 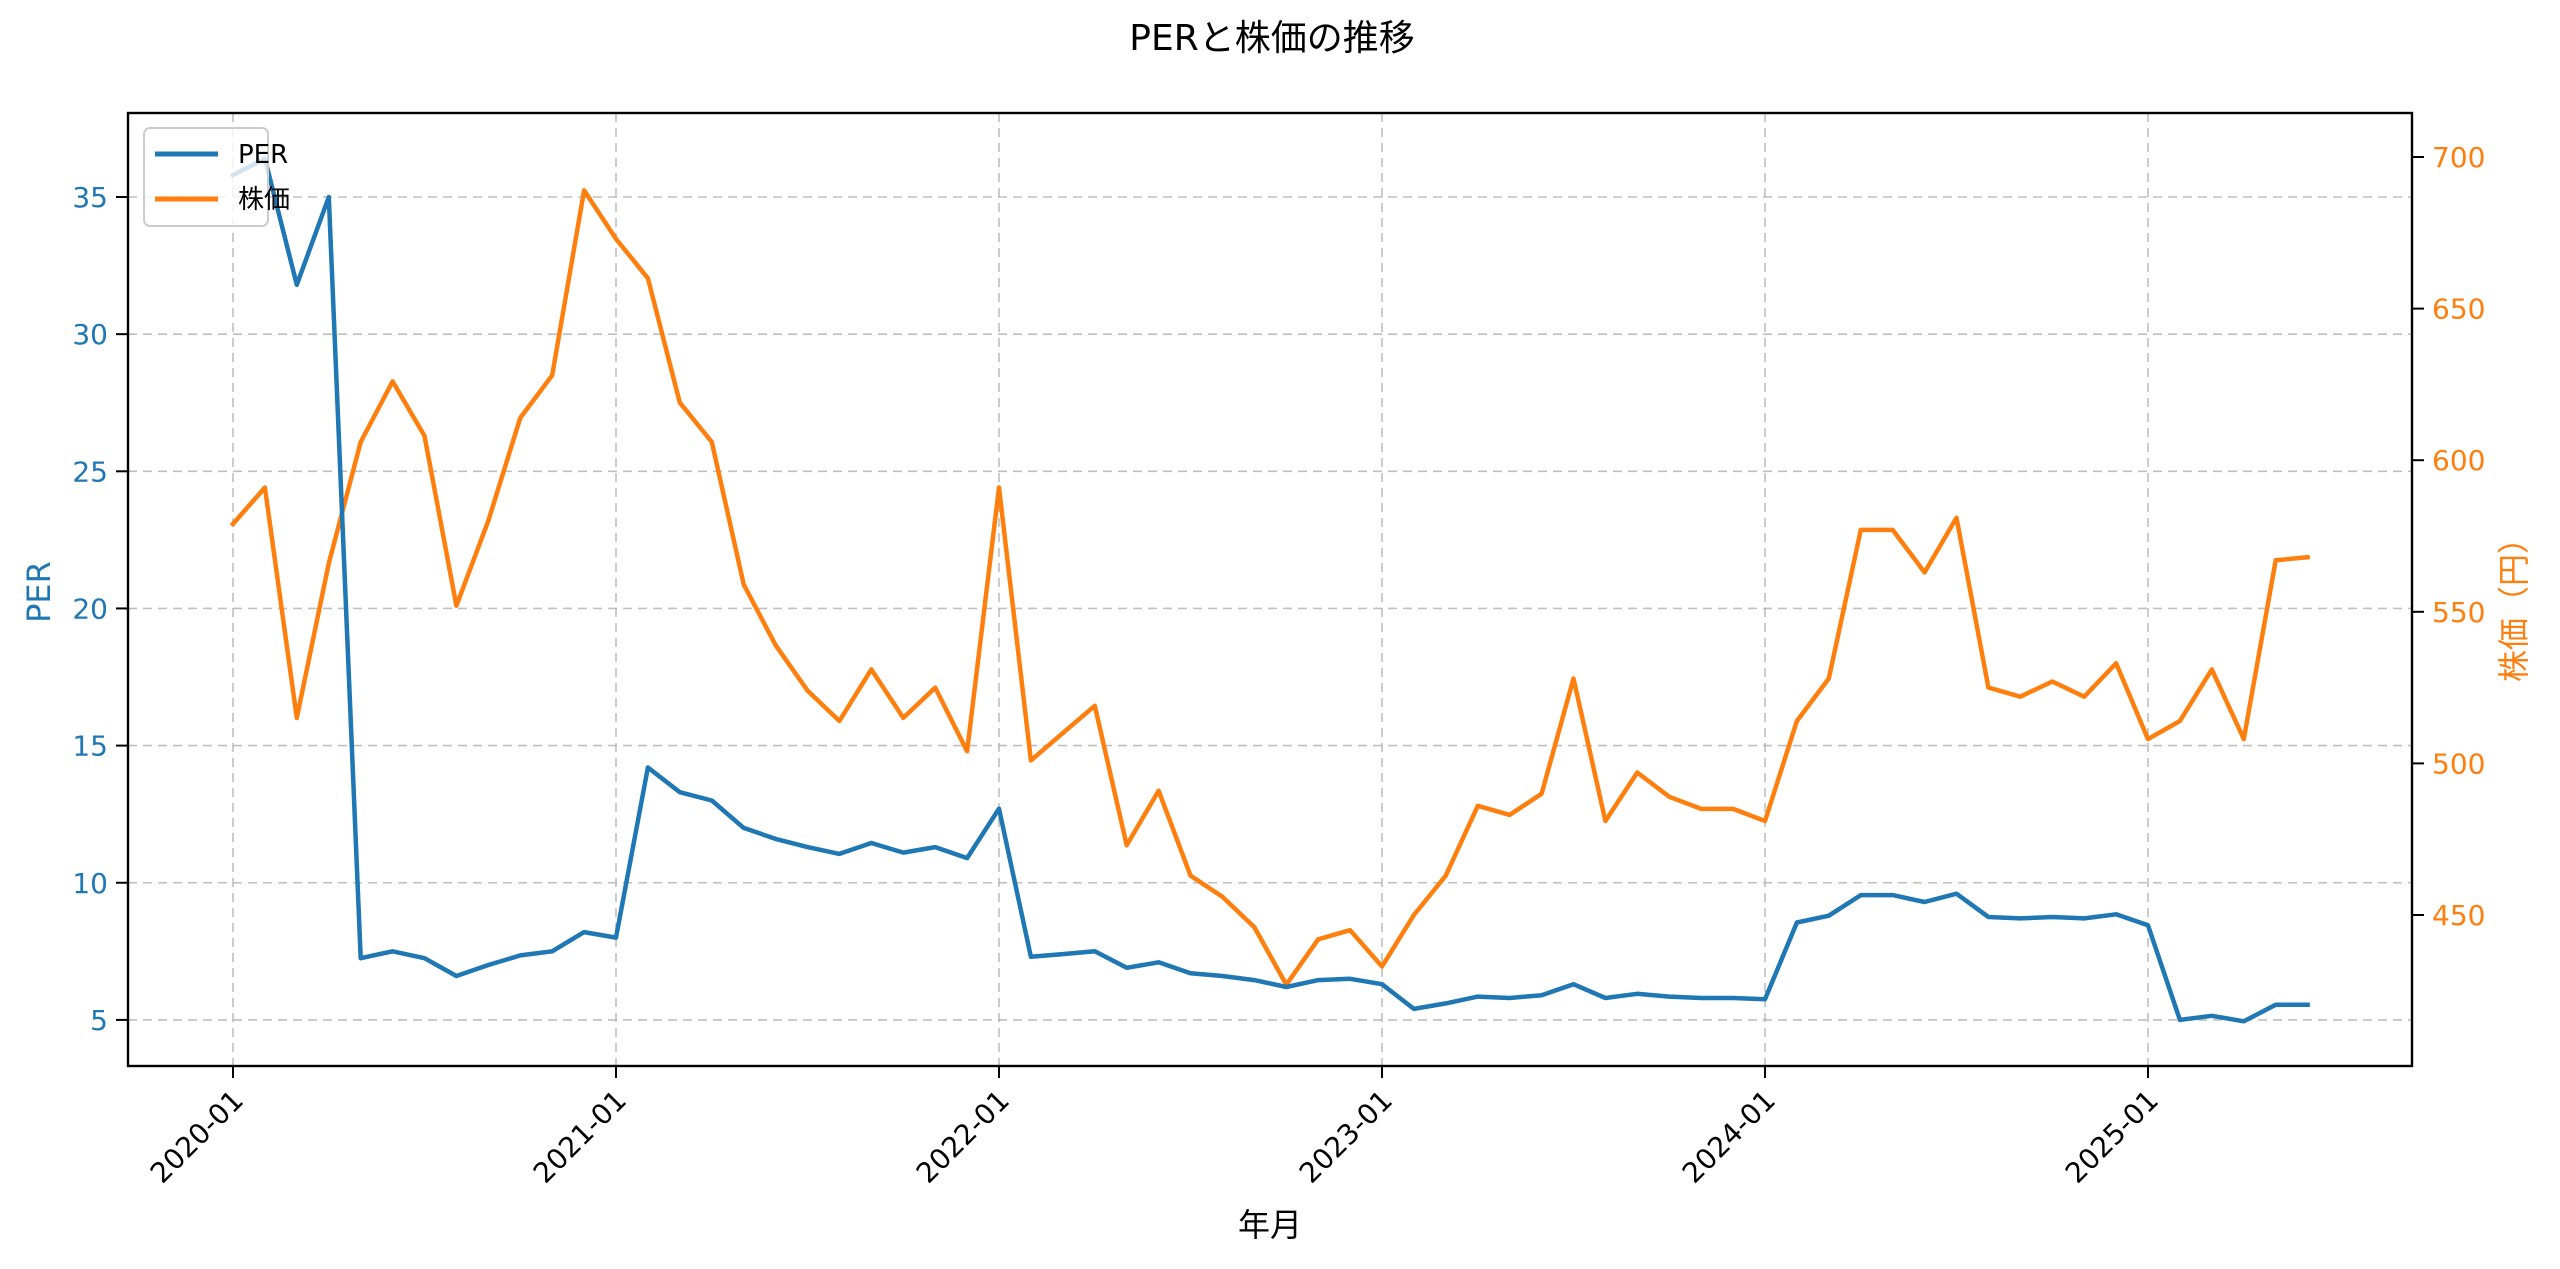 I want to click on legend-label-per: PER, so click(x=263, y=155).